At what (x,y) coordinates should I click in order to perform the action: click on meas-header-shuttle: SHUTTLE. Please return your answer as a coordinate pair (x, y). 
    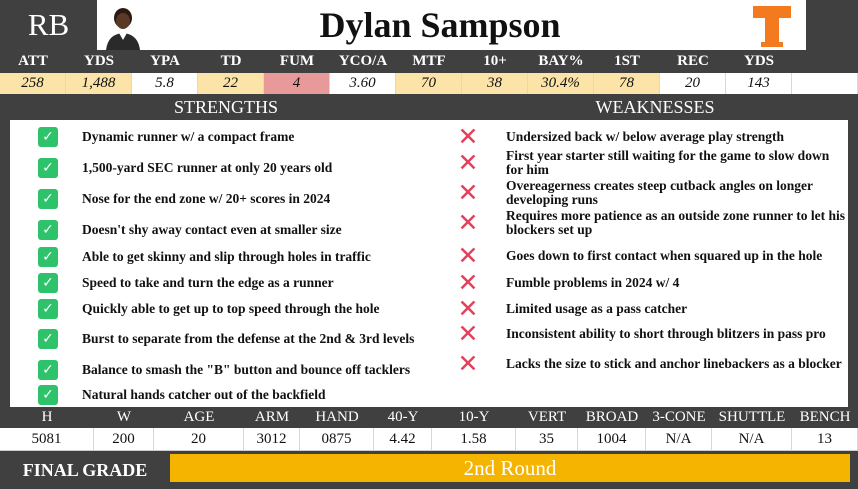
    Looking at the image, I should click on (752, 417).